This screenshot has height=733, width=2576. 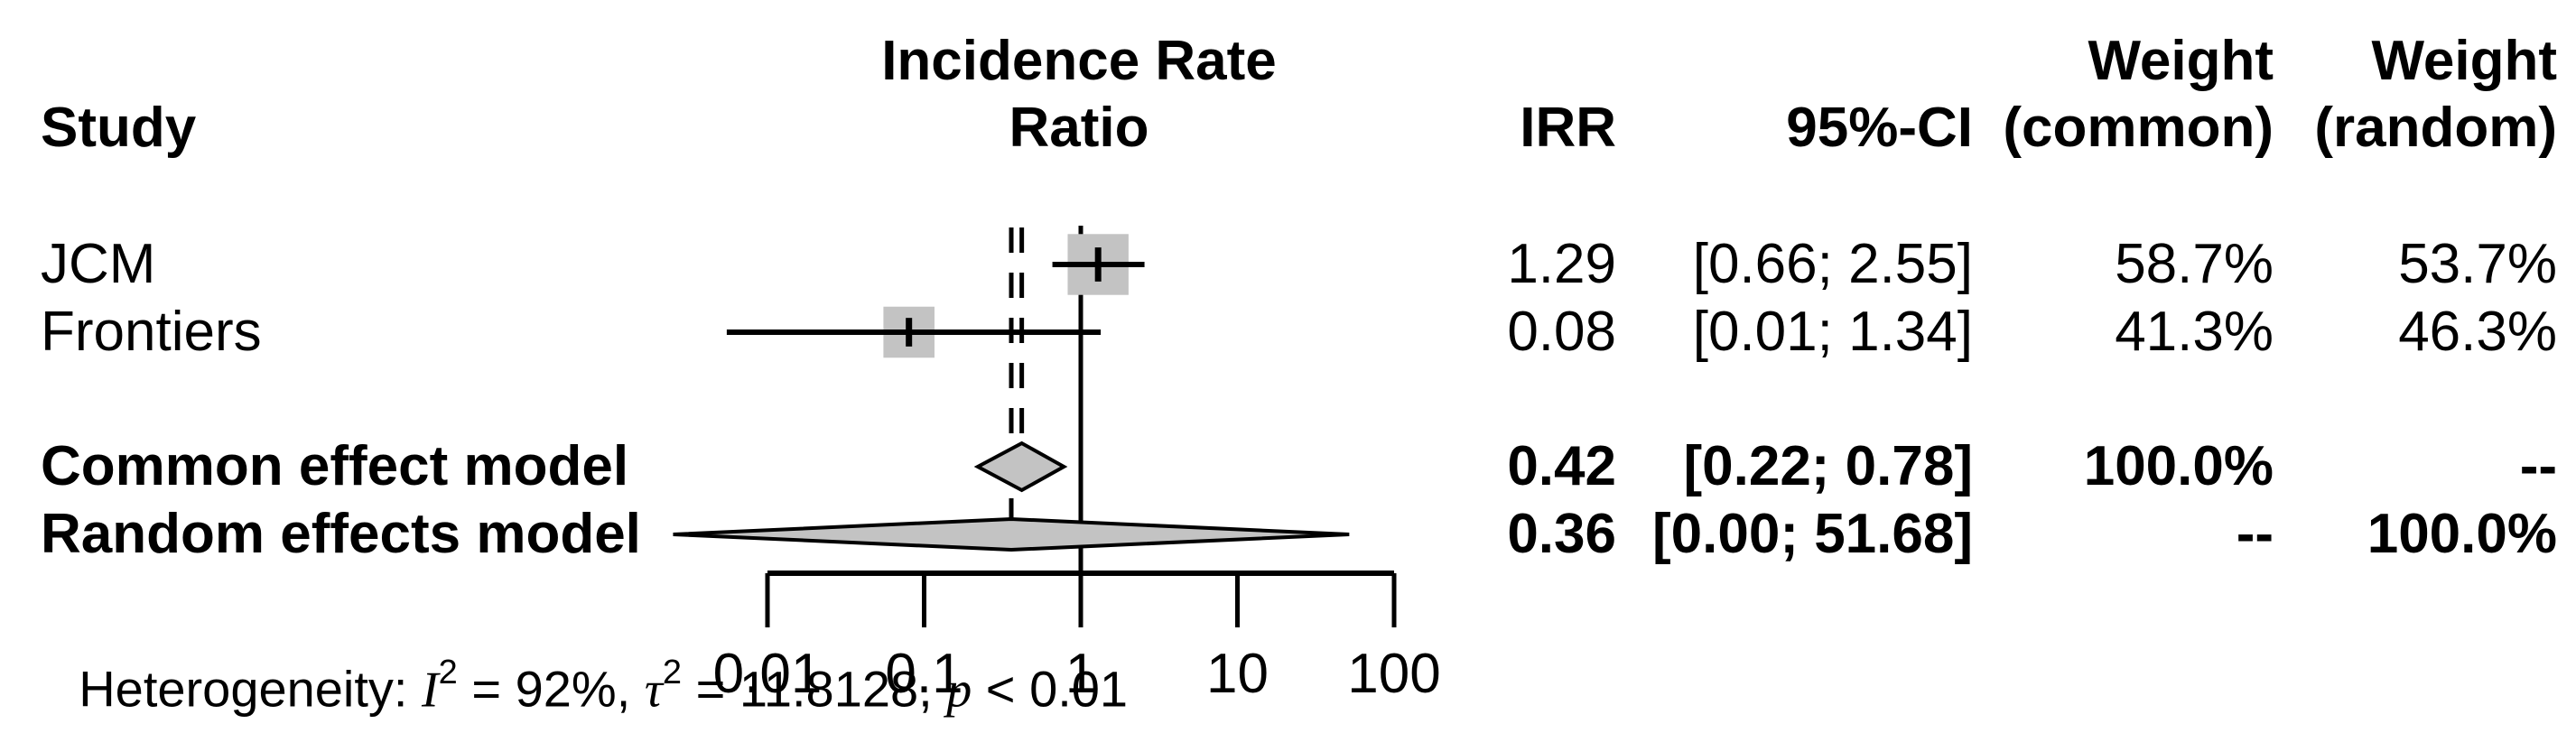 What do you see at coordinates (2538, 466) in the screenshot?
I see `model-weight-random: --` at bounding box center [2538, 466].